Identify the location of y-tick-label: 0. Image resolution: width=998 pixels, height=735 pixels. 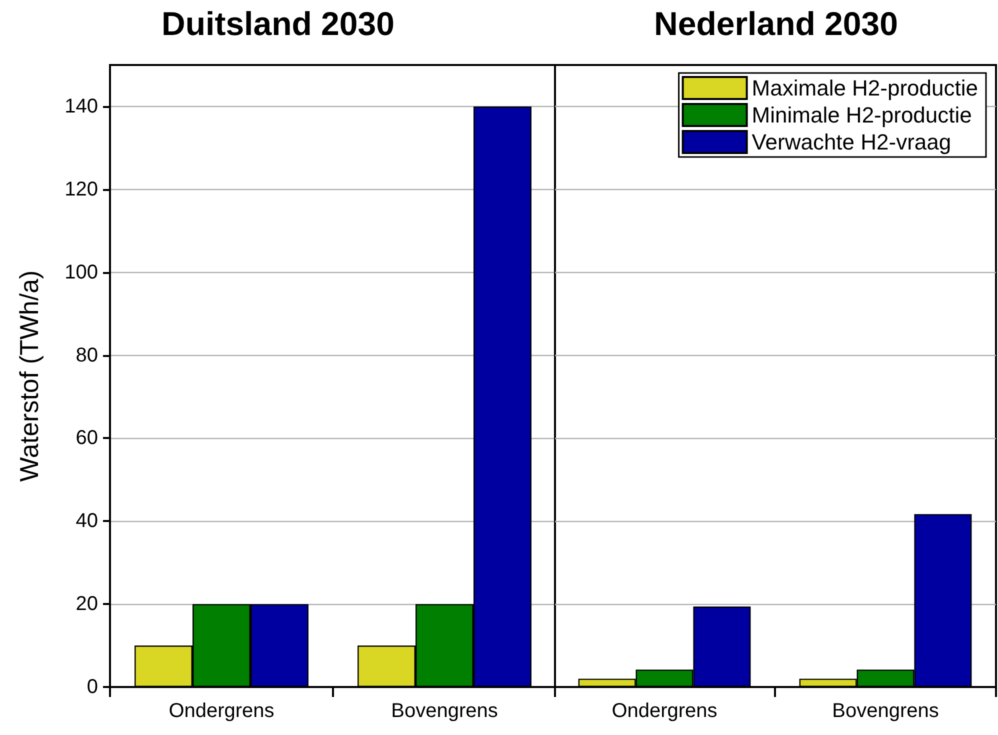
(92, 687).